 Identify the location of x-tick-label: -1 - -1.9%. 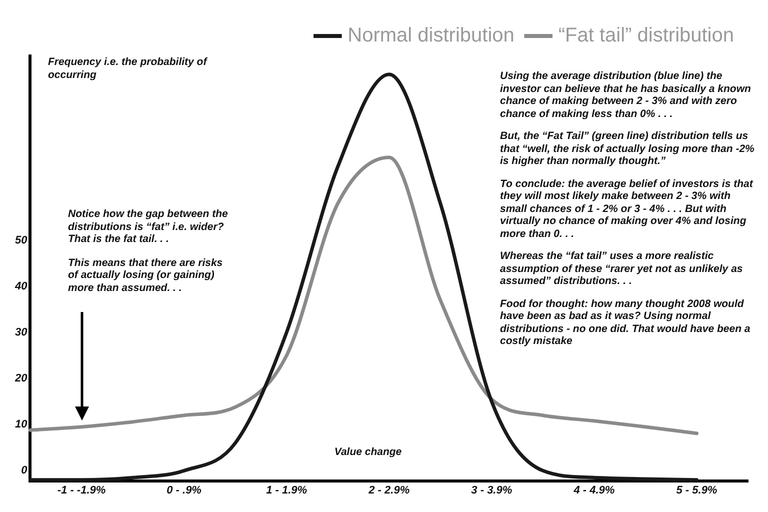
(81, 490).